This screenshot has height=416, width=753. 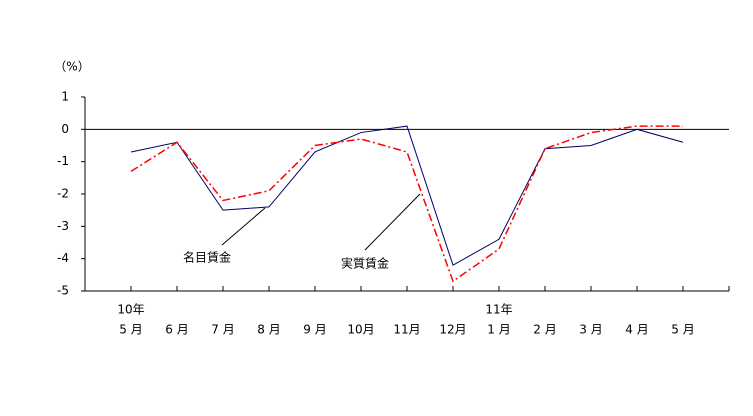 What do you see at coordinates (176, 330) in the screenshot?
I see `x-tick-label: 6 月` at bounding box center [176, 330].